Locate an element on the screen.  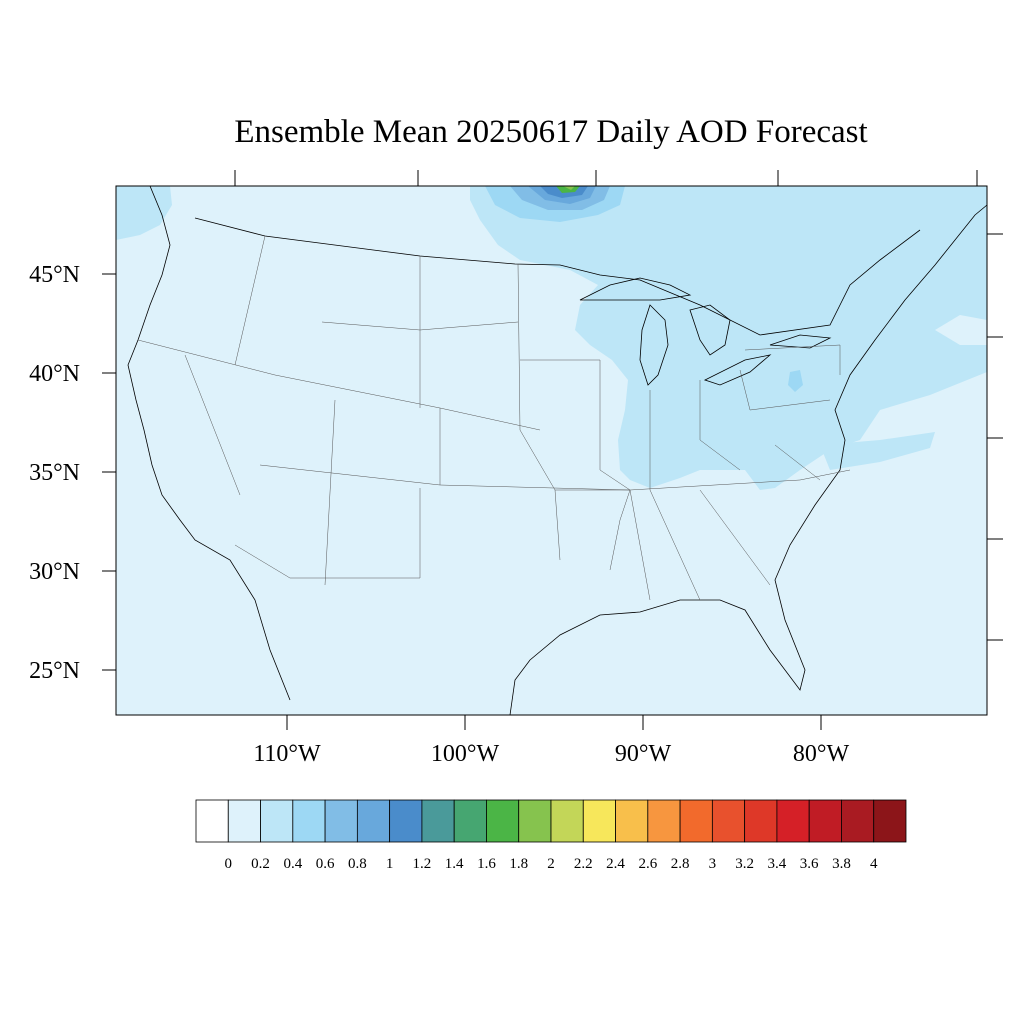
lat-label: 40°N is located at coordinates (54, 374).